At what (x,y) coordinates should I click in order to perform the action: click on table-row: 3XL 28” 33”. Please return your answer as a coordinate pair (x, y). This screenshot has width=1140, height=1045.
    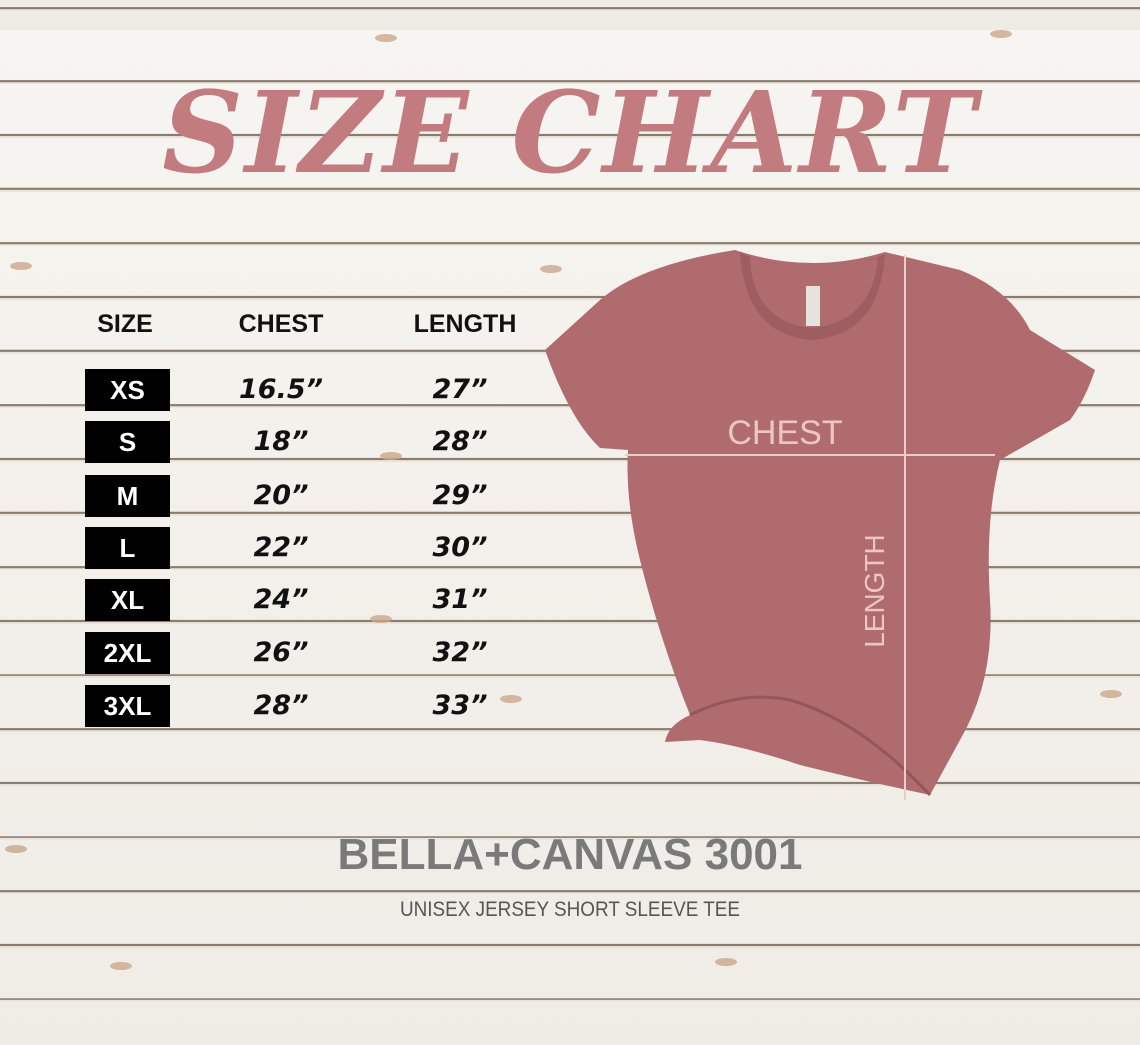
    Looking at the image, I should click on (280, 706).